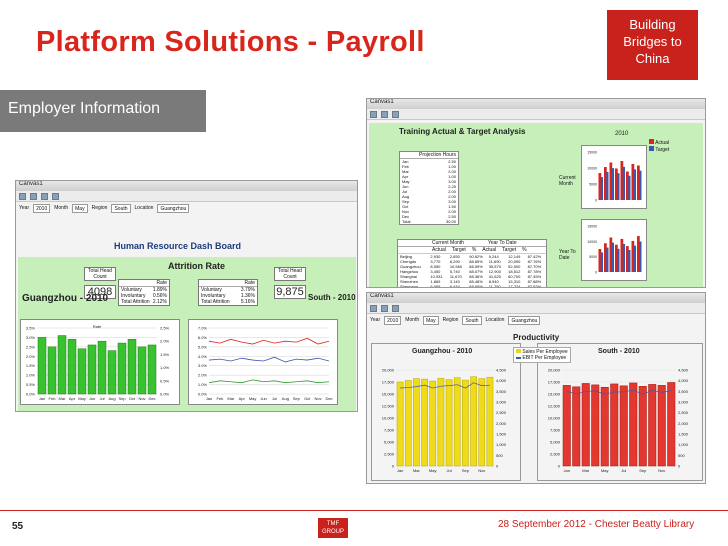 This screenshot has height=546, width=728. I want to click on left-rate-header: Rate, so click(144, 283).